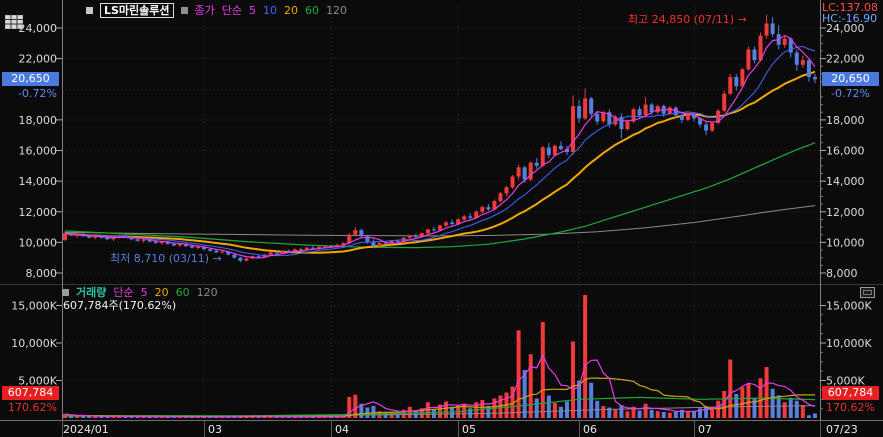 The width and height of the screenshot is (883, 437). What do you see at coordinates (144, 292) in the screenshot?
I see `ma-legend-item: 5` at bounding box center [144, 292].